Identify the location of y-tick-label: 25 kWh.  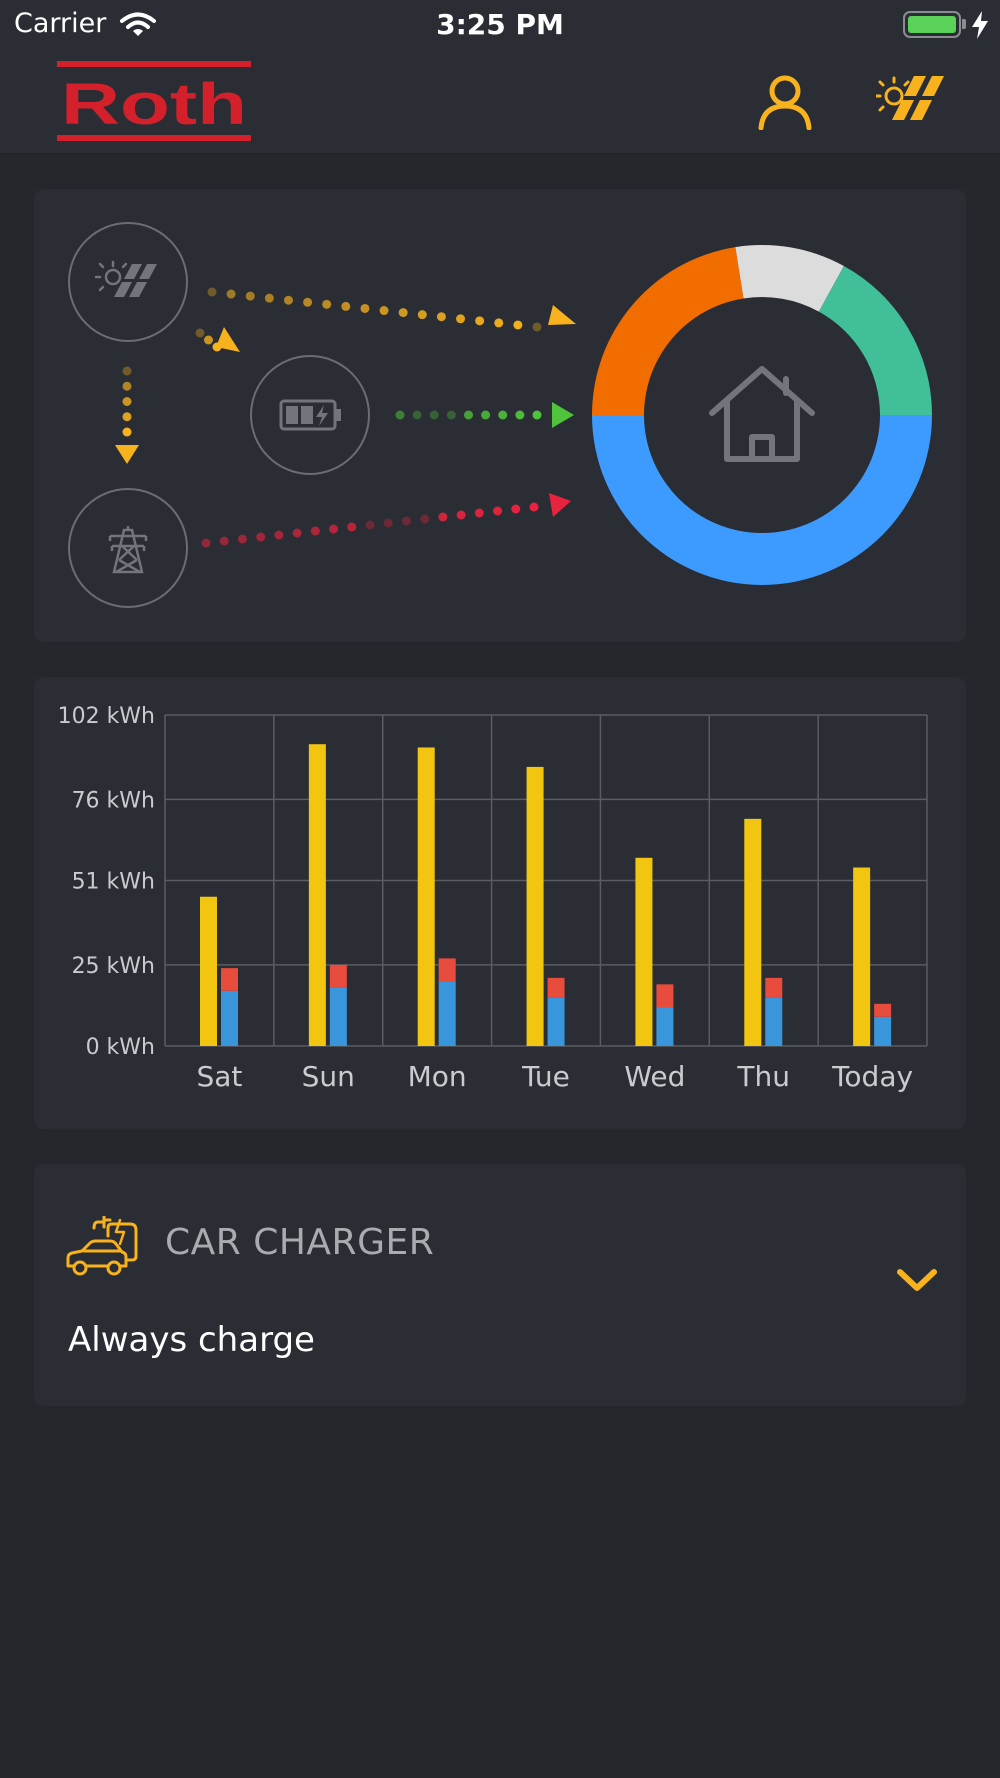
(113, 966).